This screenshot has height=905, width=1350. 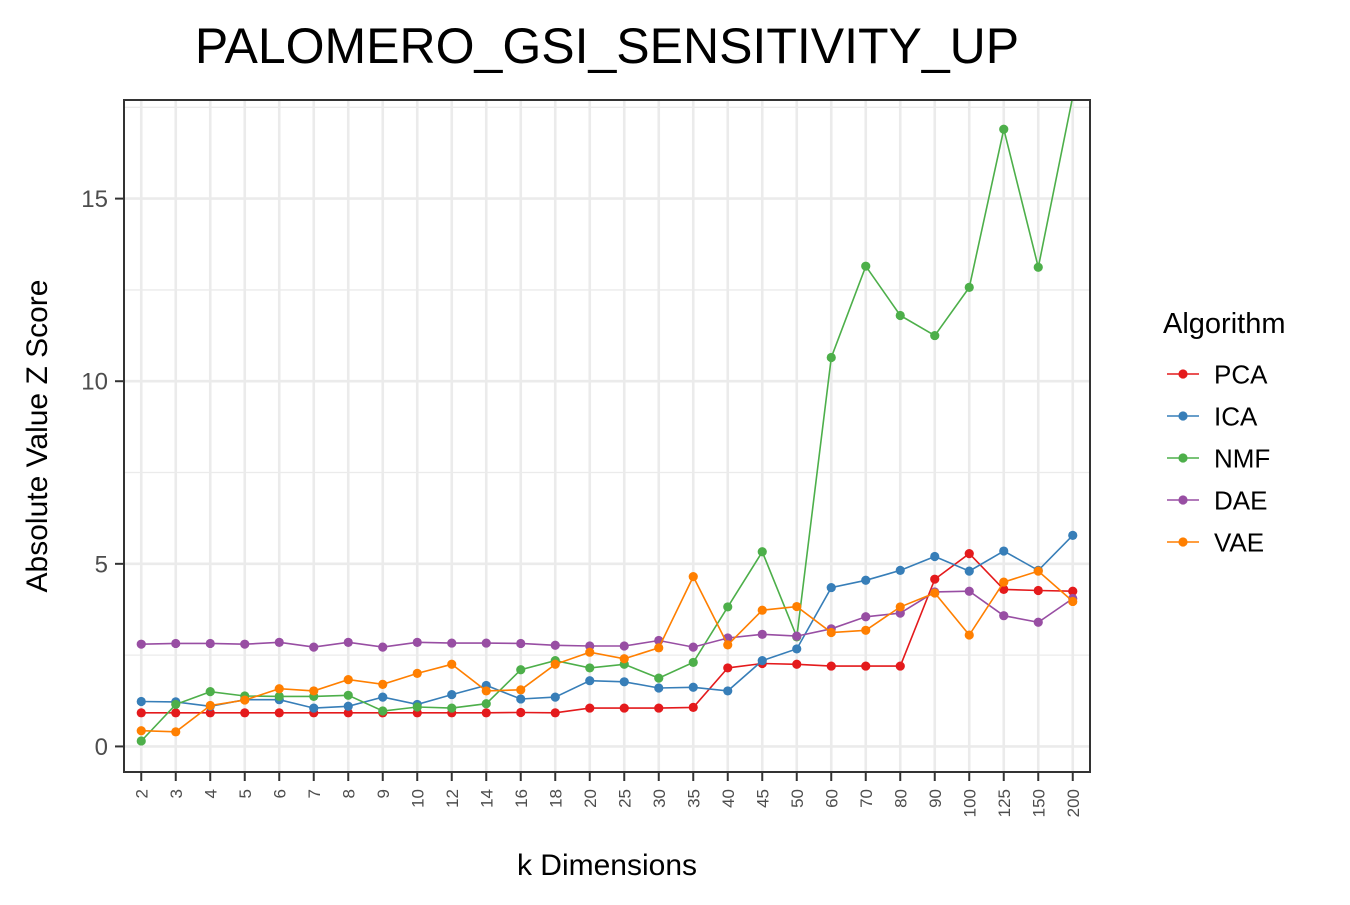 I want to click on legend-item-nmf: NMF, so click(x=1218, y=459).